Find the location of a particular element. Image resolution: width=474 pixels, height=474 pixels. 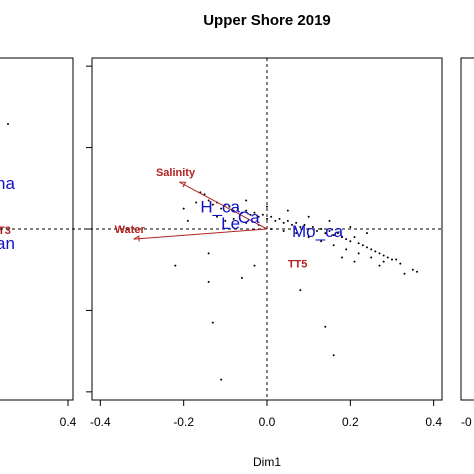

species-label: Mo_ca is located at coordinates (318, 231).